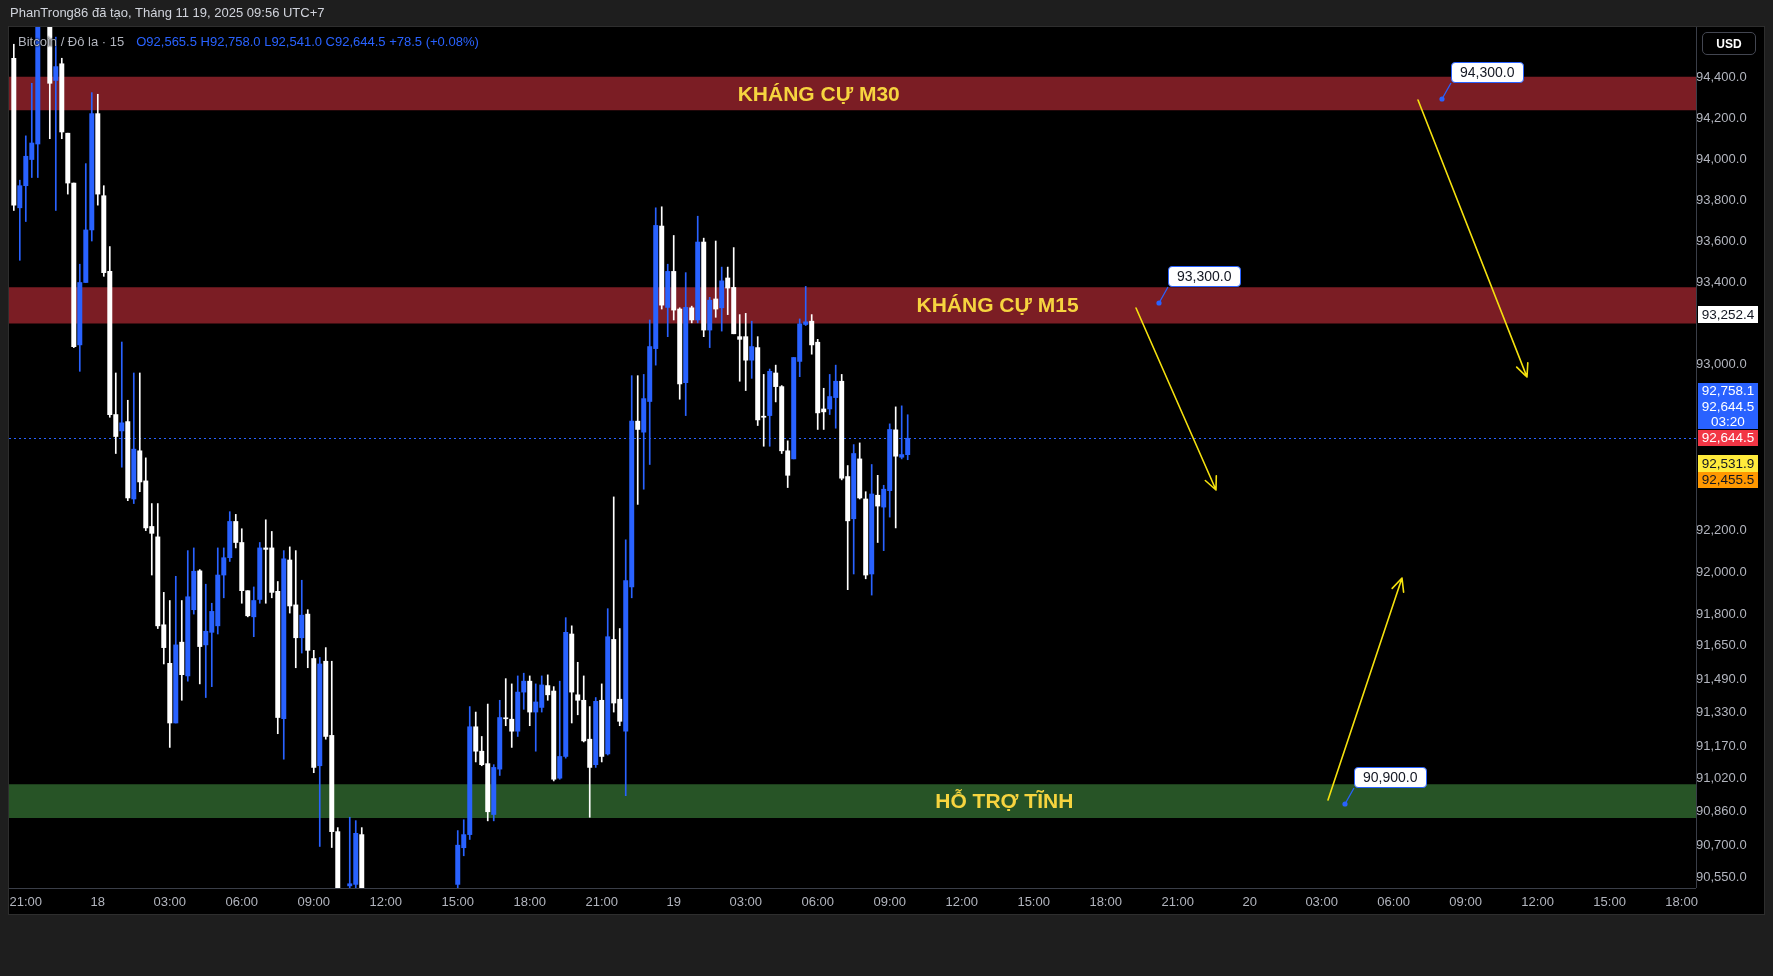 This screenshot has width=1773, height=976. What do you see at coordinates (1204, 276) in the screenshot?
I see `annotation: 93,300.0` at bounding box center [1204, 276].